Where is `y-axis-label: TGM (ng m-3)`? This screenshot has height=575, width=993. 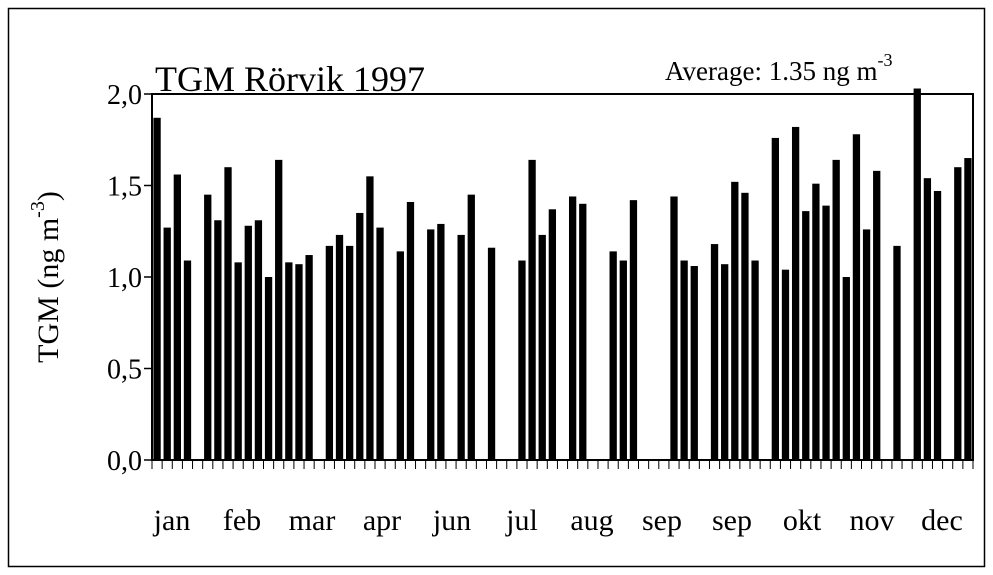 y-axis-label: TGM (ng m-3) is located at coordinates (46, 277).